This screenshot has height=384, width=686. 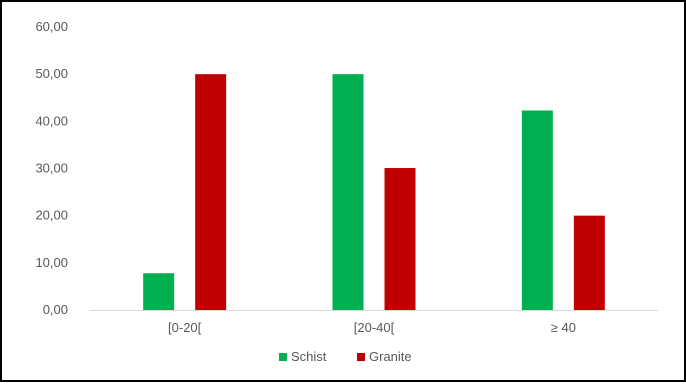 I want to click on legend-label-granite: Granite, so click(x=390, y=356).